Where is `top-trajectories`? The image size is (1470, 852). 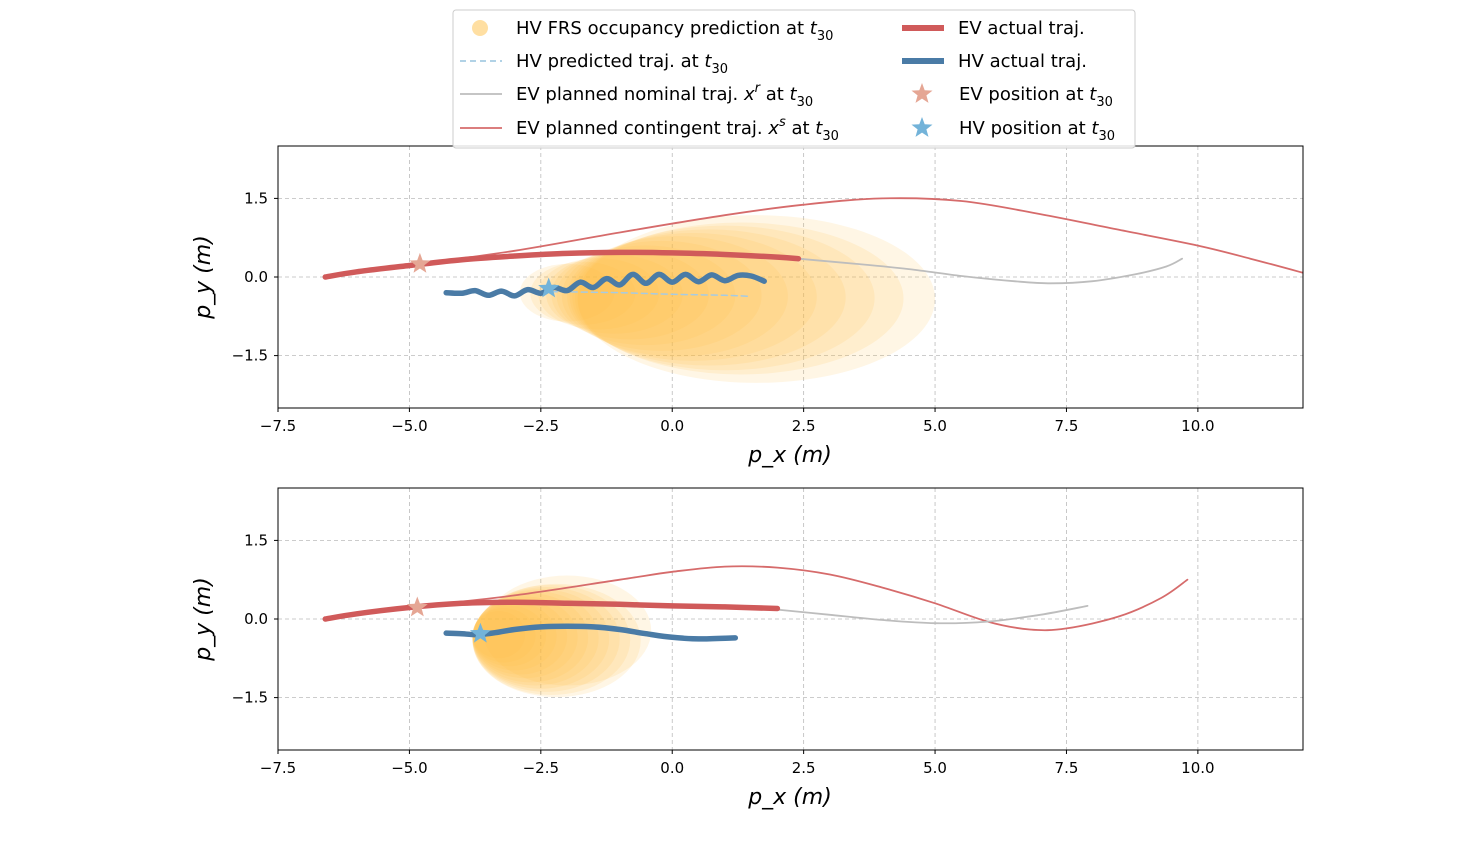 top-trajectories is located at coordinates (812, 248).